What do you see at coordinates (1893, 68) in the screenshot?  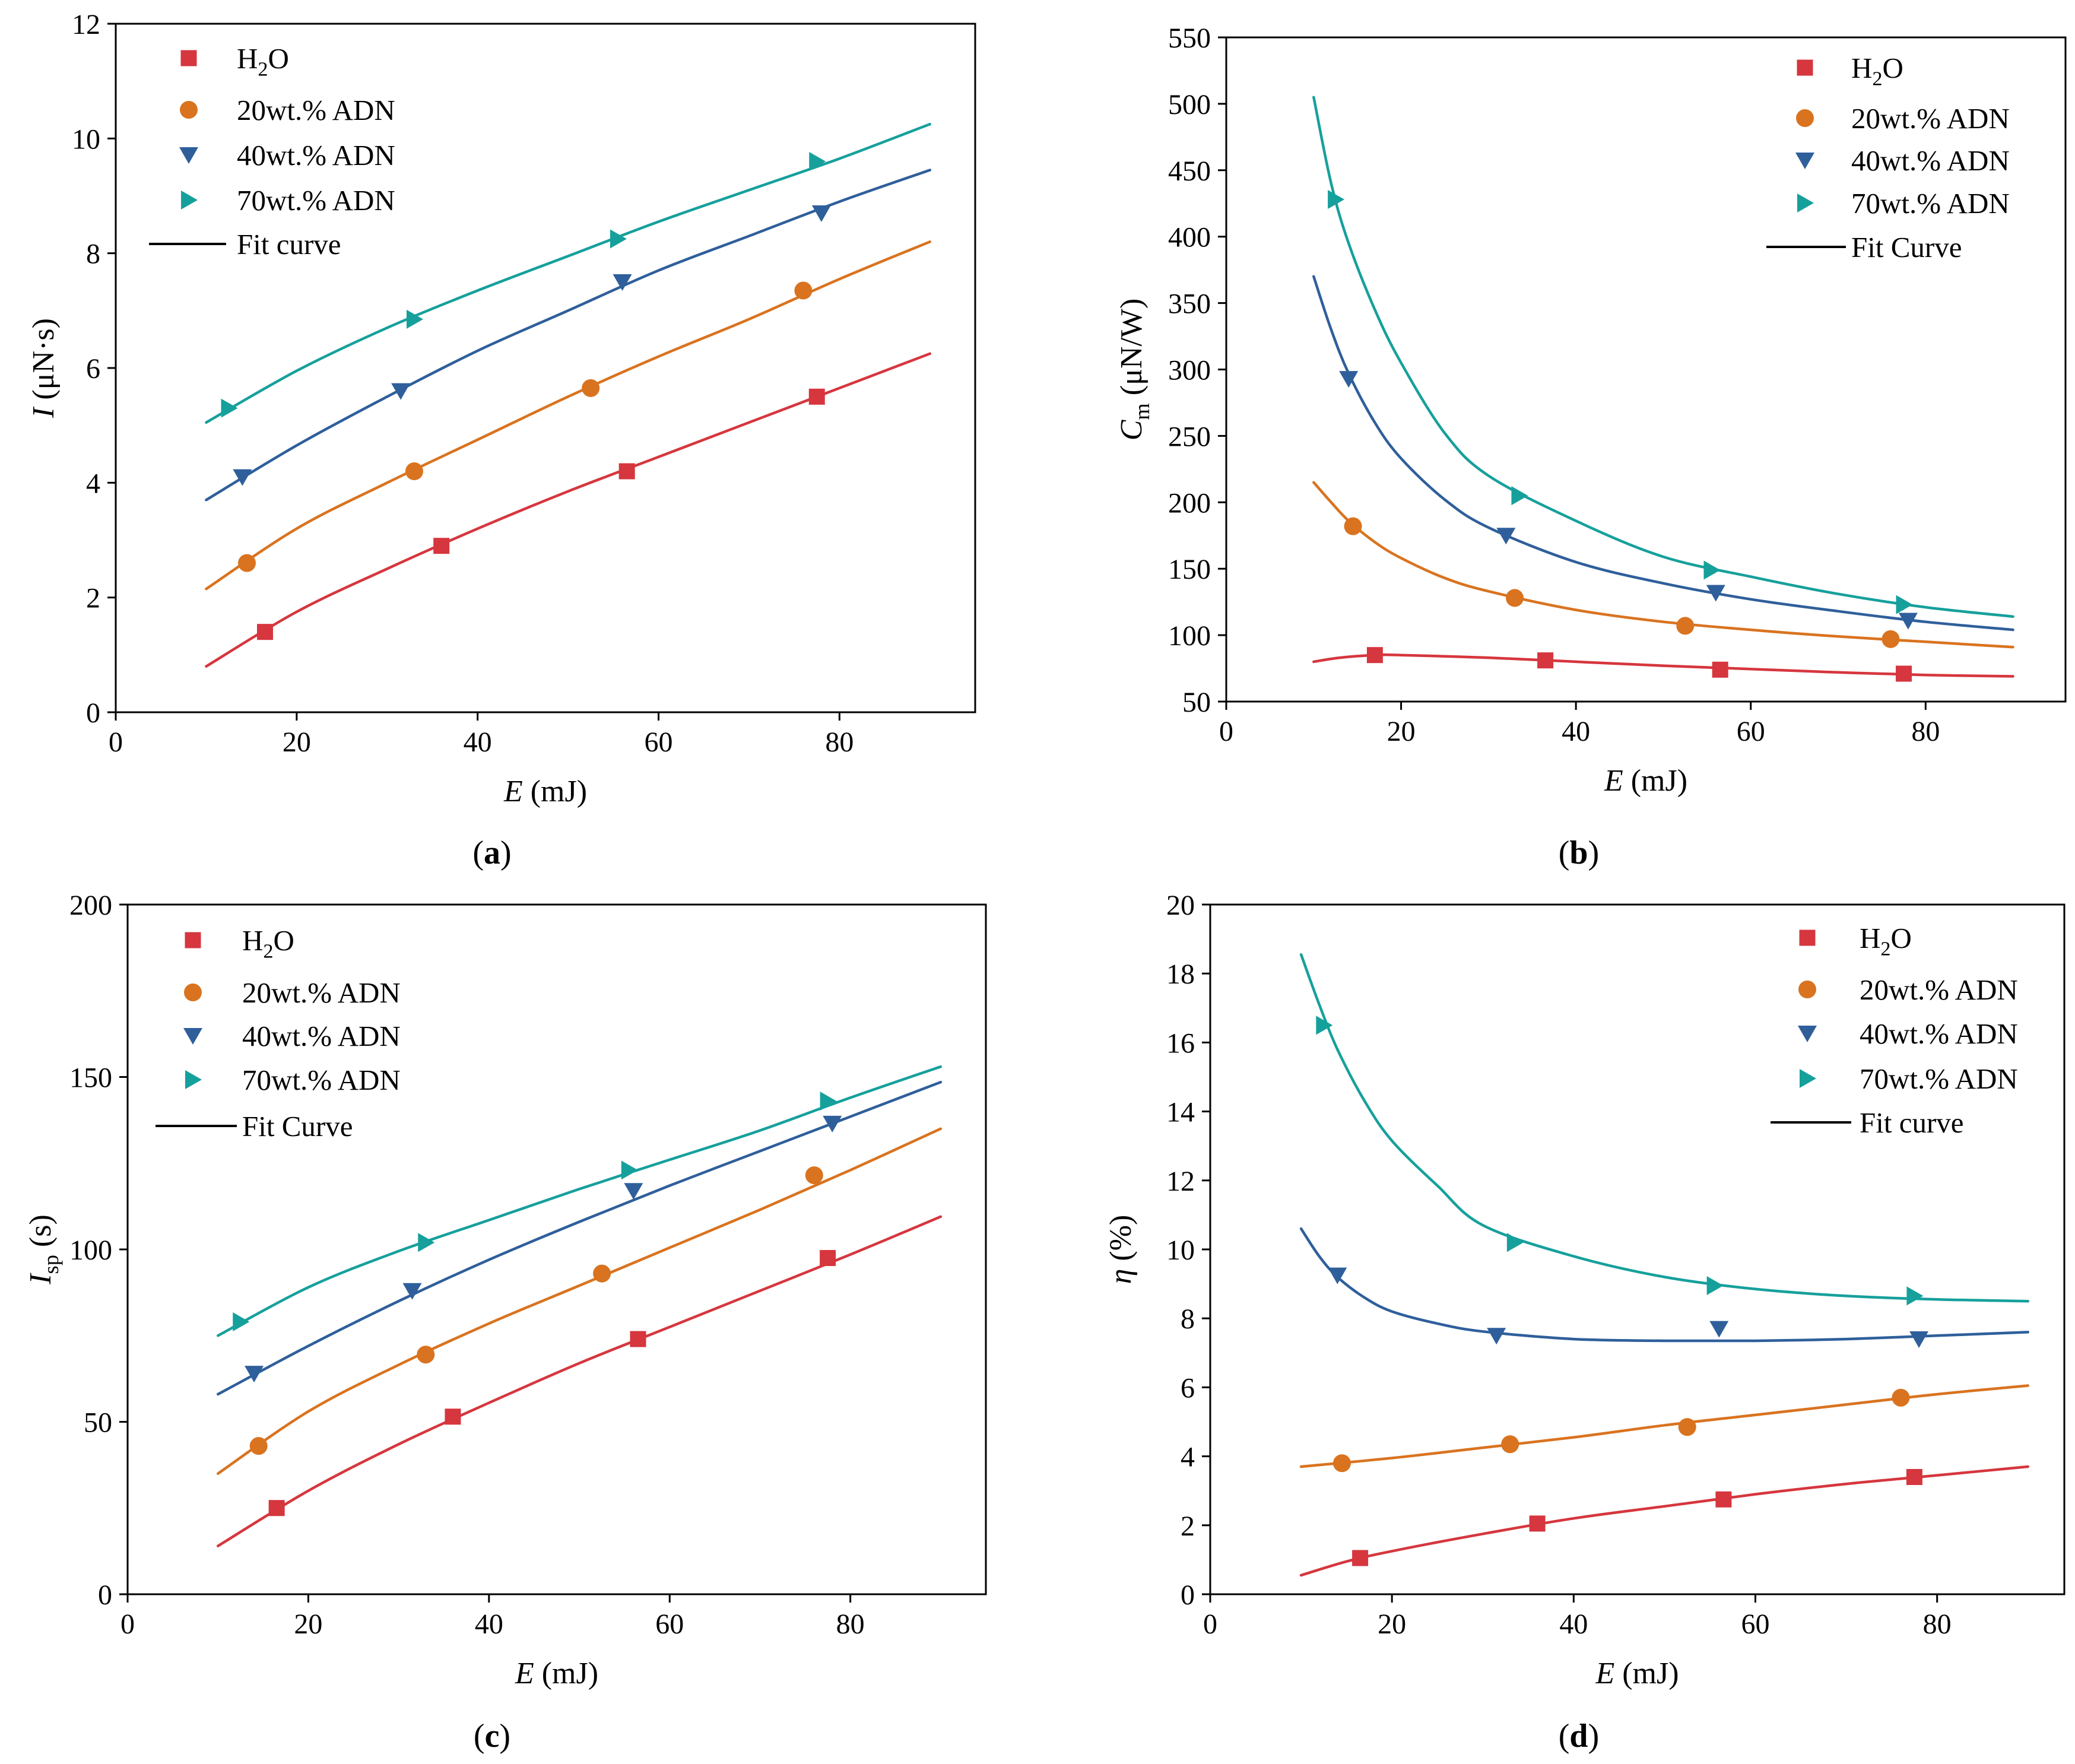 I see `legend-label-rest: O` at bounding box center [1893, 68].